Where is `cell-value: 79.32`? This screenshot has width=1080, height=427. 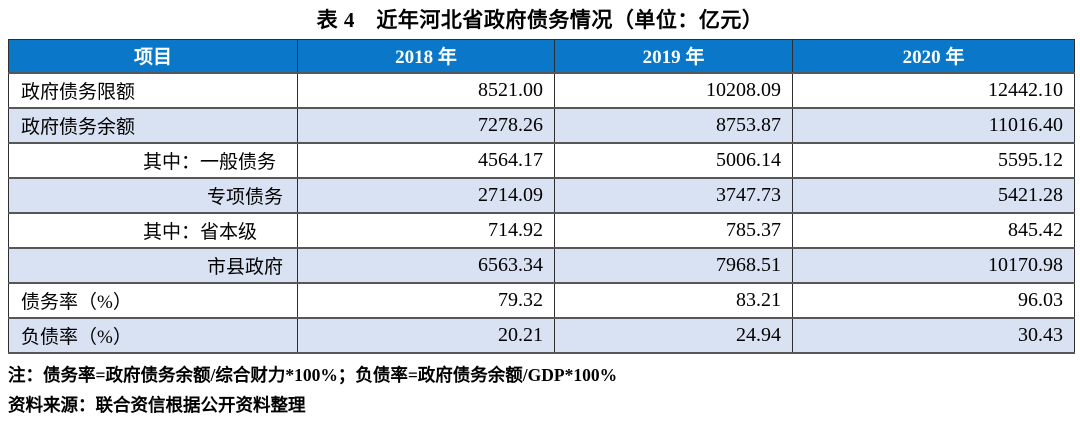 cell-value: 79.32 is located at coordinates (426, 300).